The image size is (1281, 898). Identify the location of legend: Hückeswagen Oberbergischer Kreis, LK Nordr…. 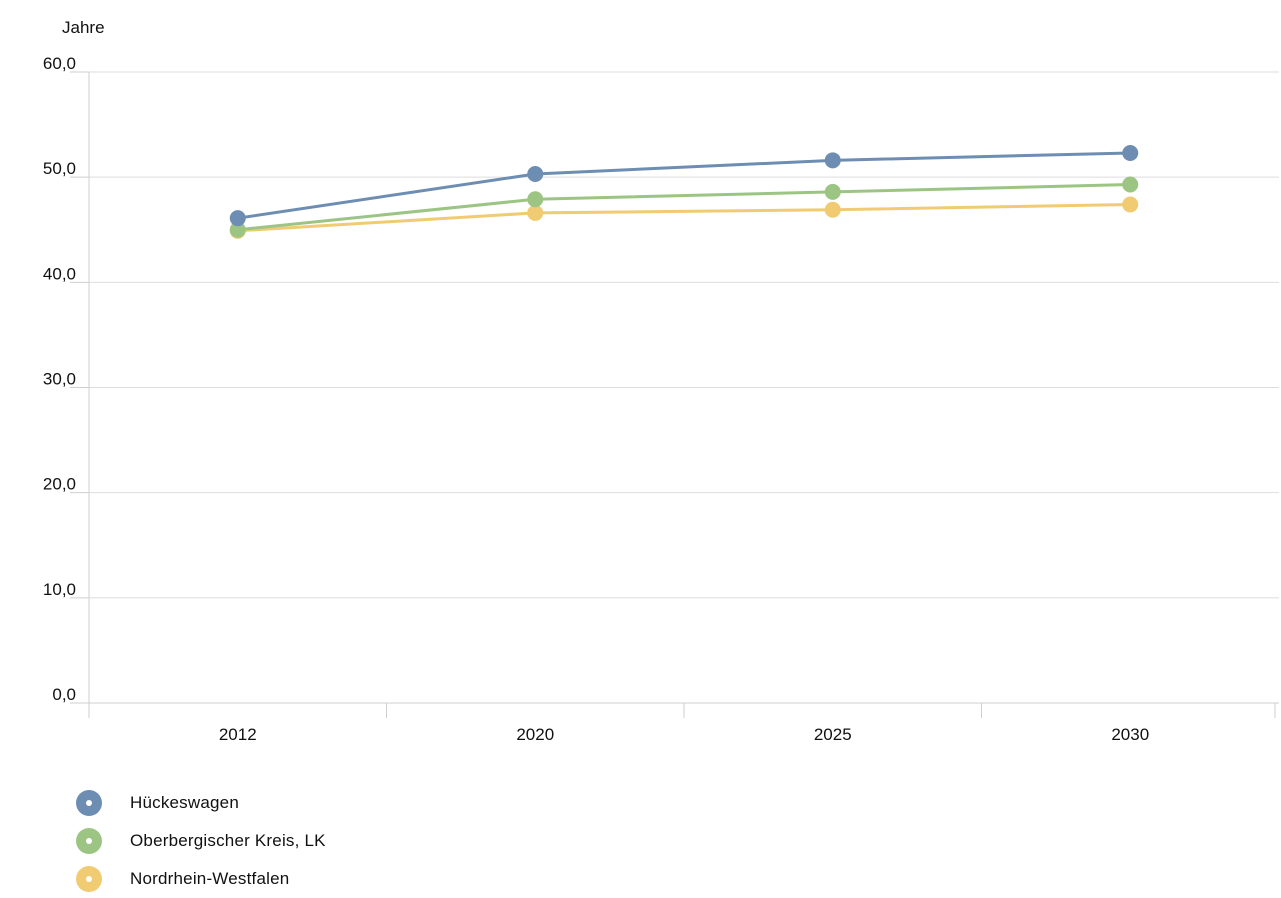
(201, 841).